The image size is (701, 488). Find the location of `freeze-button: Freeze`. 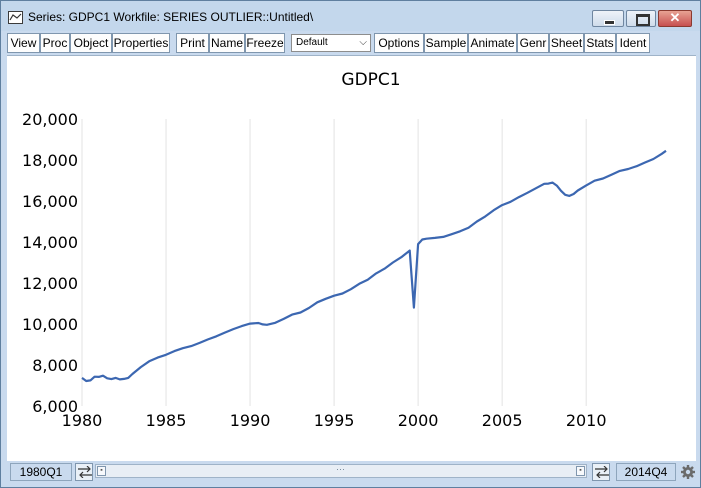

freeze-button: Freeze is located at coordinates (265, 43).